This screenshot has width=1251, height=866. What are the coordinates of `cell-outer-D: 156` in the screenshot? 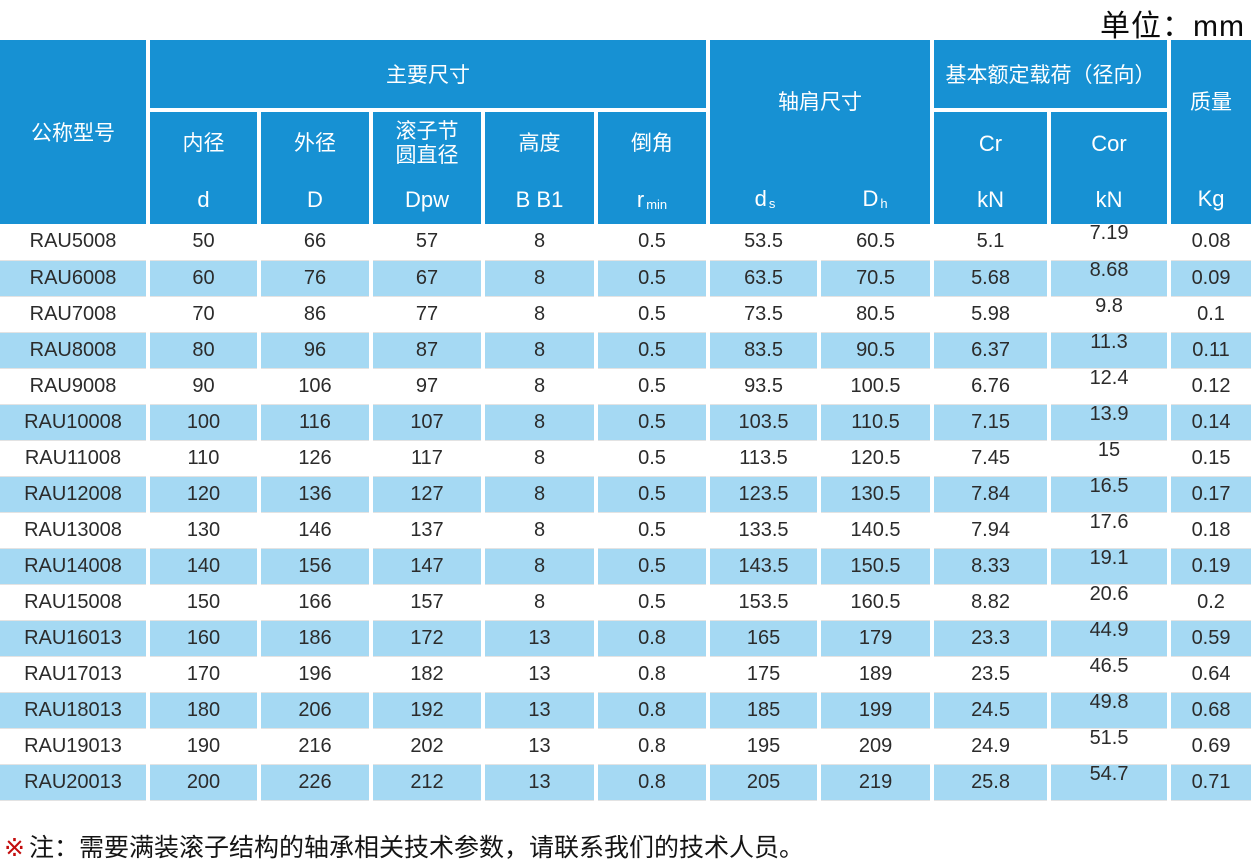 It's located at (314, 566).